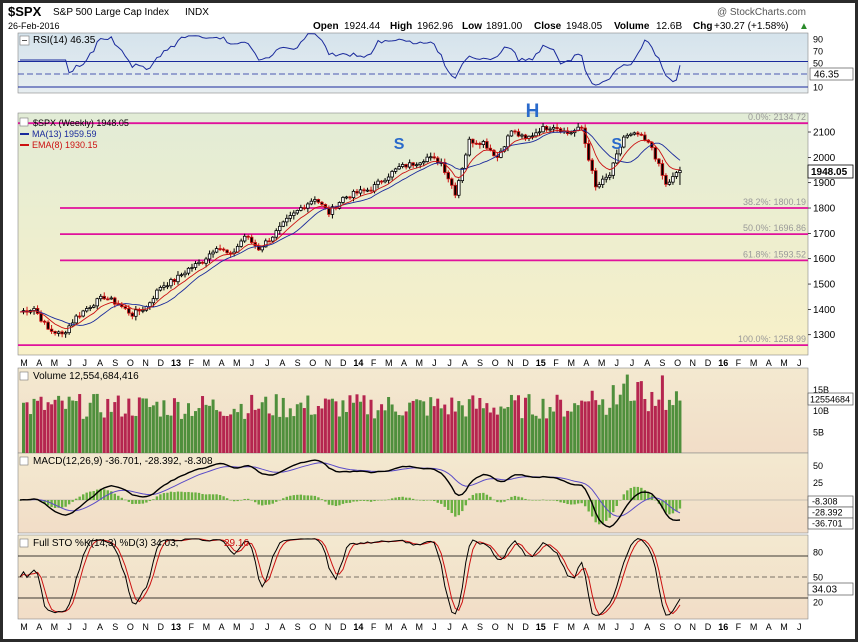 The height and width of the screenshot is (642, 858). Describe the element at coordinates (358, 363) in the screenshot. I see `x-axis-label: 14` at that location.